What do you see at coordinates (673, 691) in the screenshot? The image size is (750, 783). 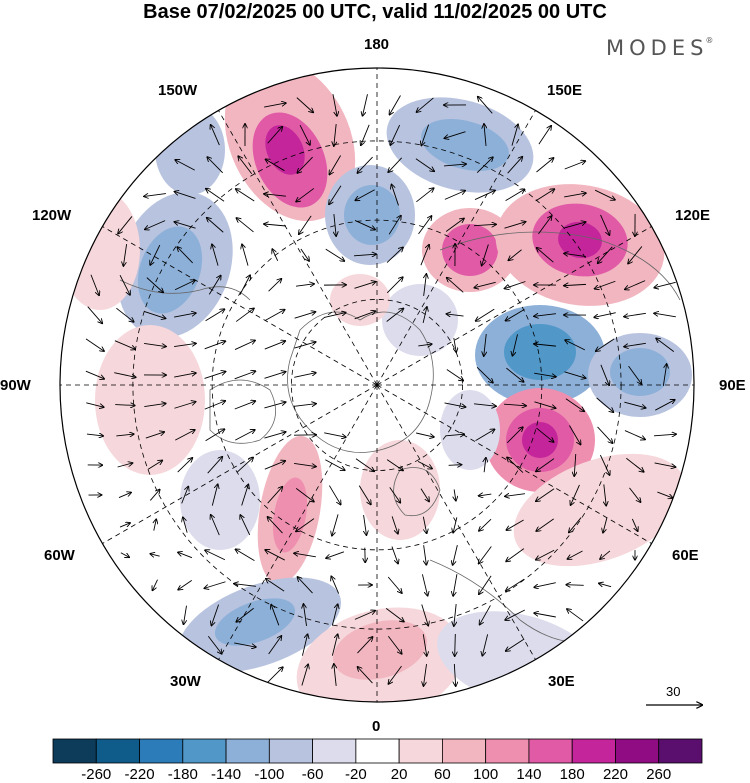 I see `reference-vector-label: 30` at bounding box center [673, 691].